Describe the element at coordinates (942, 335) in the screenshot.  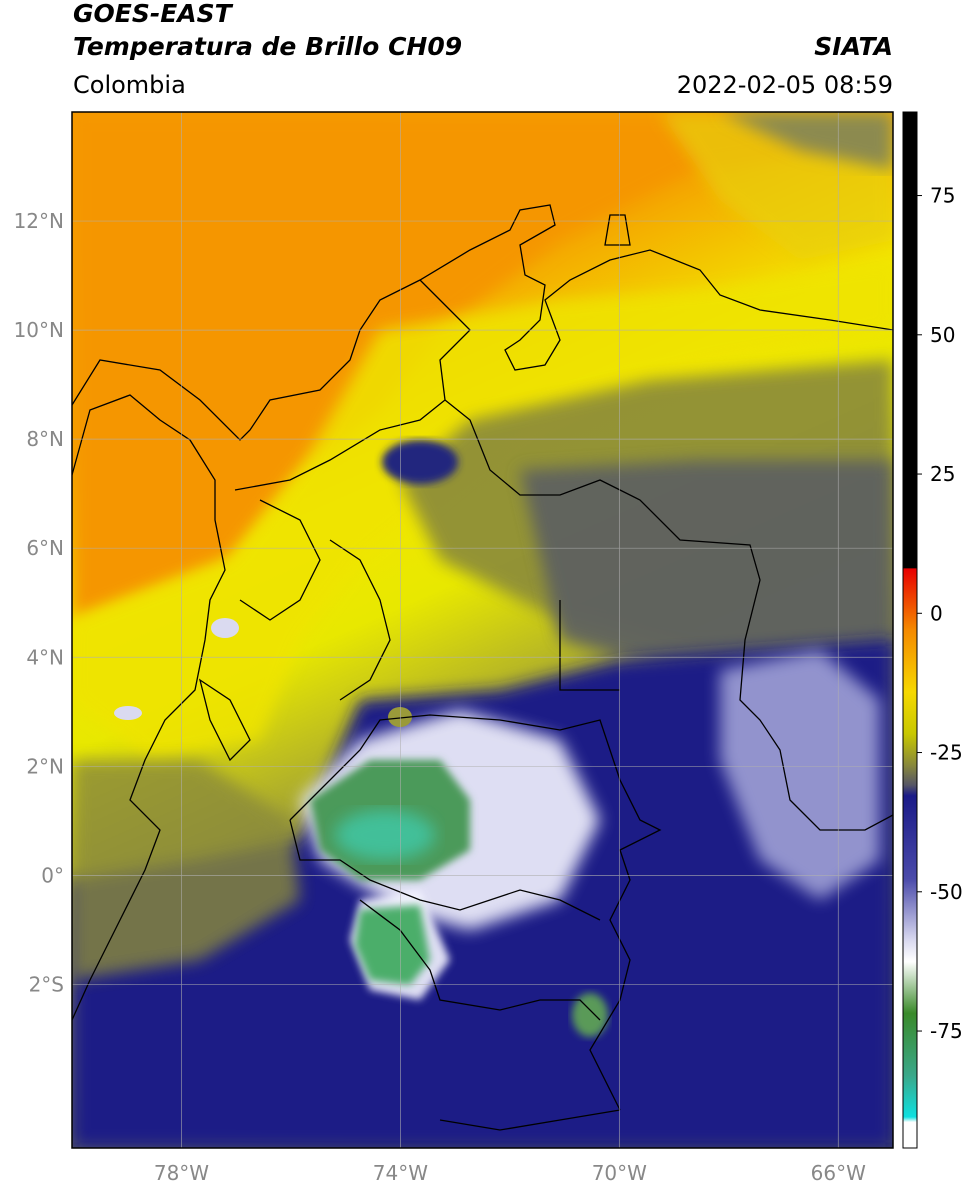
I see `colorbar-tick-label: 50` at that location.